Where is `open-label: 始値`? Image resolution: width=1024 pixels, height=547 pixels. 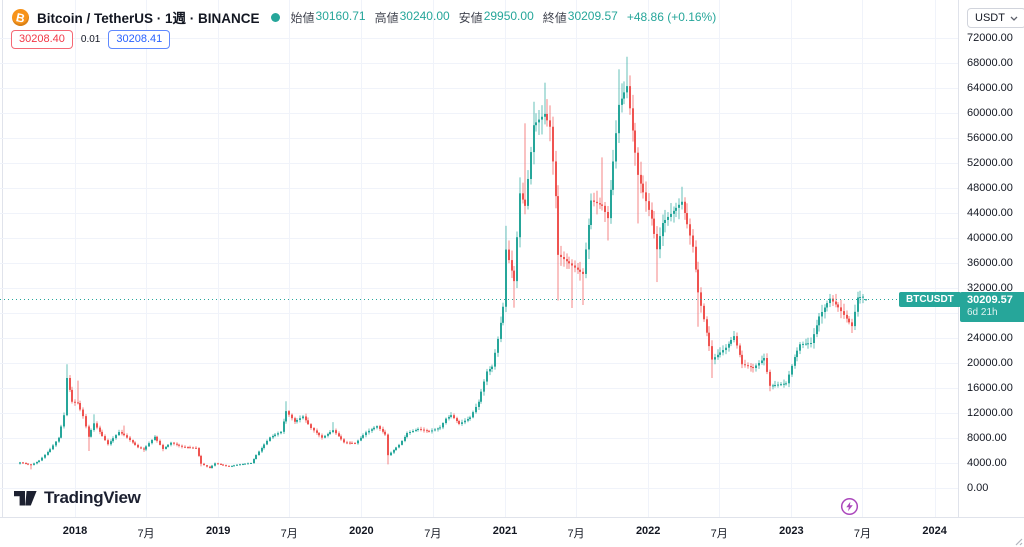 open-label: 始値 is located at coordinates (302, 17).